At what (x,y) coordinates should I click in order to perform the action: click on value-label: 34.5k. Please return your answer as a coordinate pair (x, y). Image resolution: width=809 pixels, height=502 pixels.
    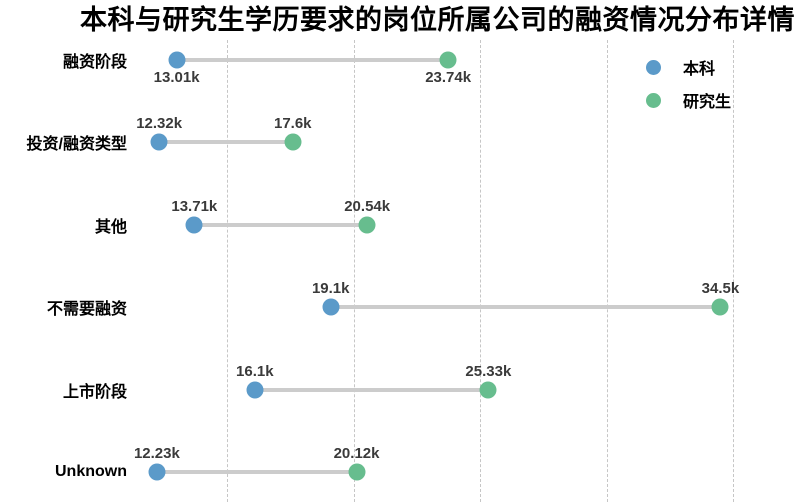
    Looking at the image, I should click on (720, 289).